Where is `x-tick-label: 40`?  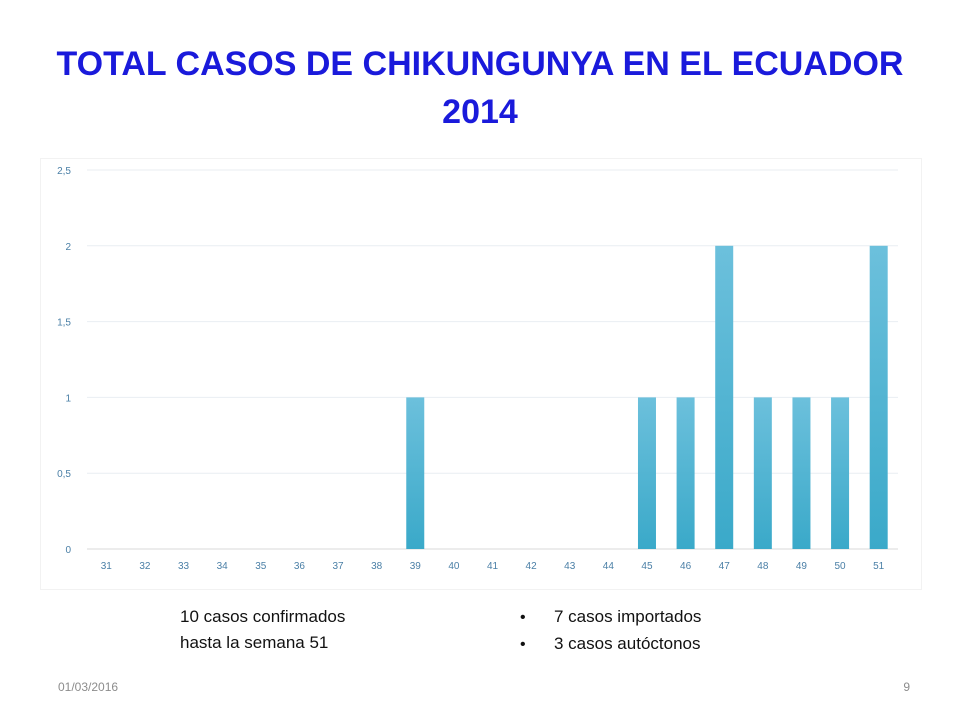 x-tick-label: 40 is located at coordinates (454, 566).